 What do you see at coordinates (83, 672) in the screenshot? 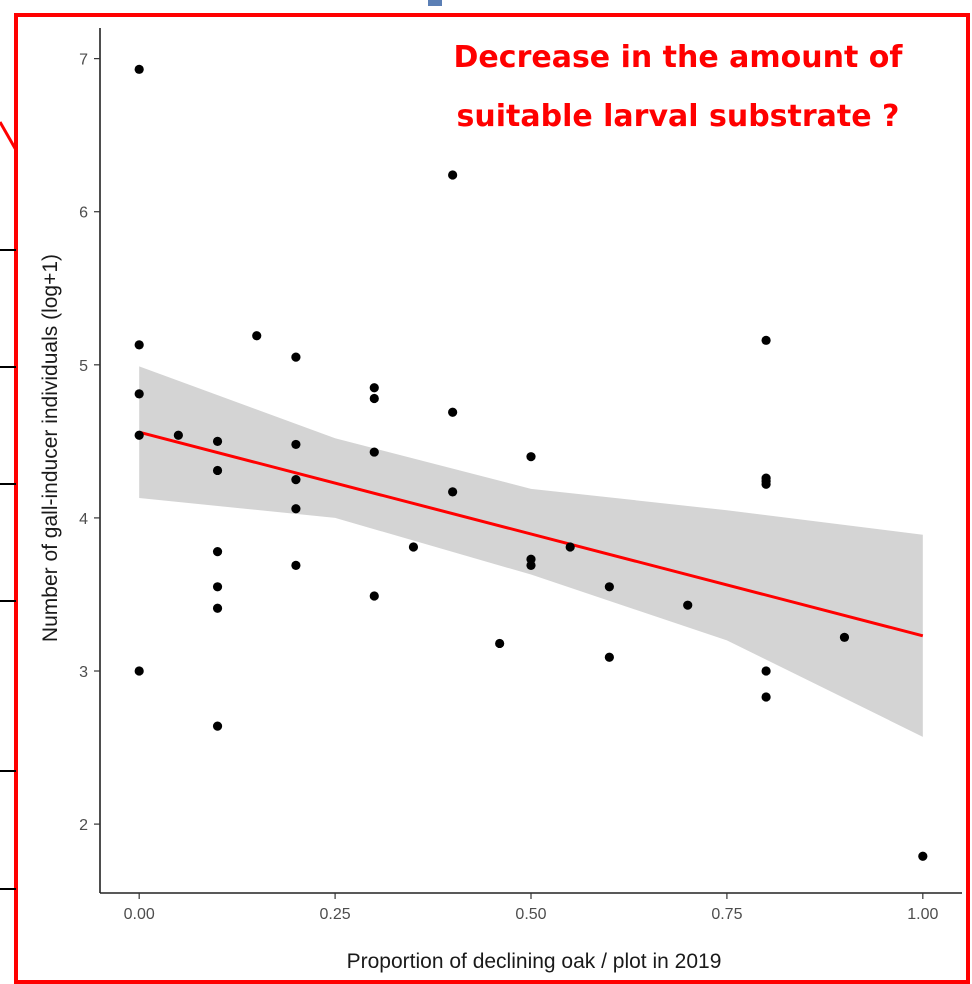
I see `y-tick-label: 3` at bounding box center [83, 672].